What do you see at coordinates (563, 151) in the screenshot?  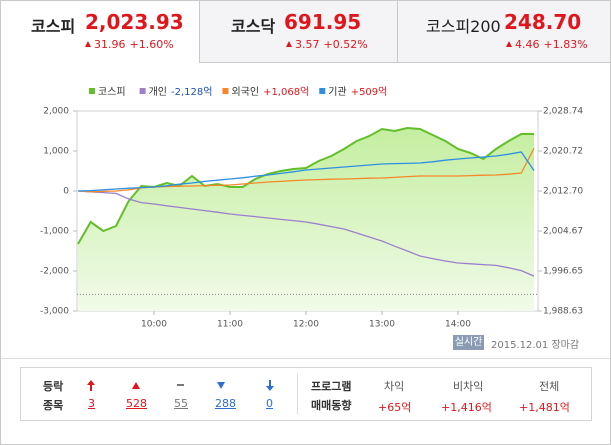 I see `y2-tick-label: 2,020.72` at bounding box center [563, 151].